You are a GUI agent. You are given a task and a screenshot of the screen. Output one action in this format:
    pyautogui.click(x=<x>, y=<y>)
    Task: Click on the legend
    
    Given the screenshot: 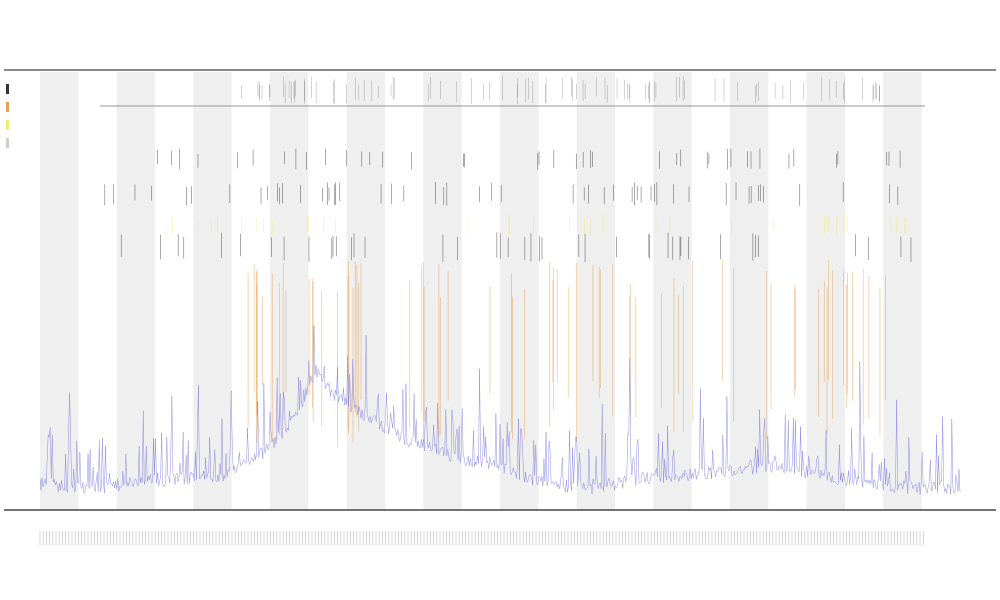 What is the action you would take?
    pyautogui.click(x=7, y=116)
    